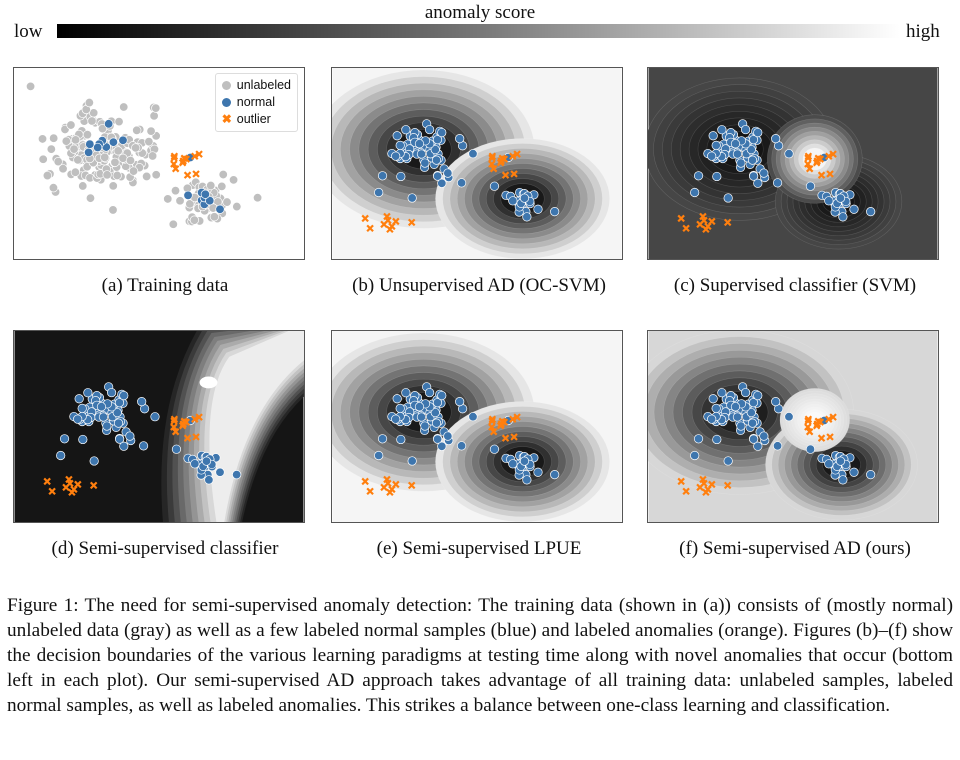 Image resolution: width=960 pixels, height=760 pixels. What do you see at coordinates (795, 548) in the screenshot?
I see `panel-label-f: (f) Semi-supervised AD (ours)` at bounding box center [795, 548].